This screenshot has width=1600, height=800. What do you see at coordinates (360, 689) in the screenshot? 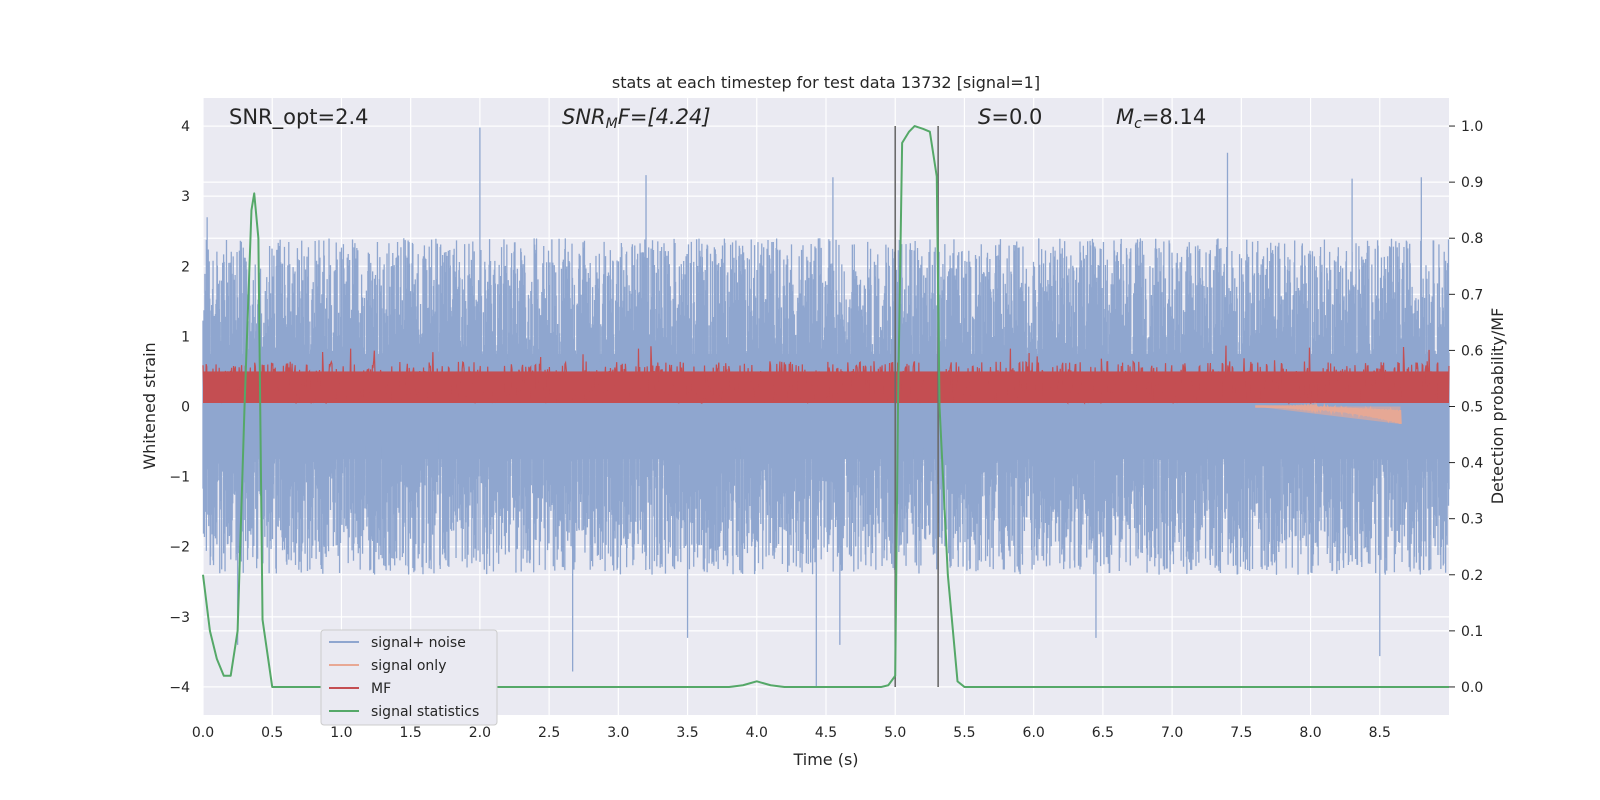
I see `legend-item-mf: MF` at bounding box center [360, 689].